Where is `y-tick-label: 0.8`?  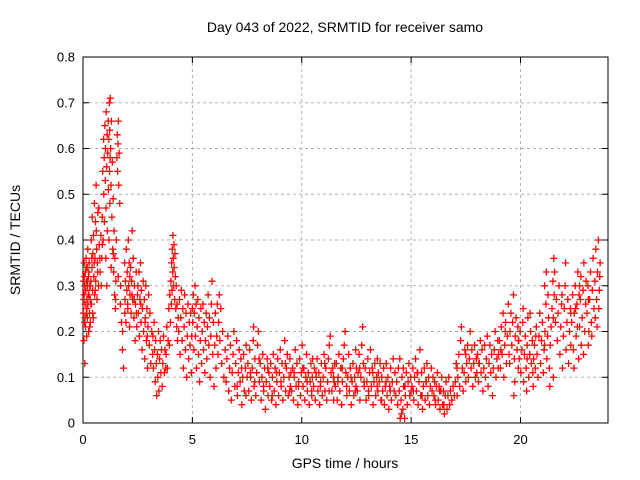 y-tick-label: 0.8 is located at coordinates (66, 57).